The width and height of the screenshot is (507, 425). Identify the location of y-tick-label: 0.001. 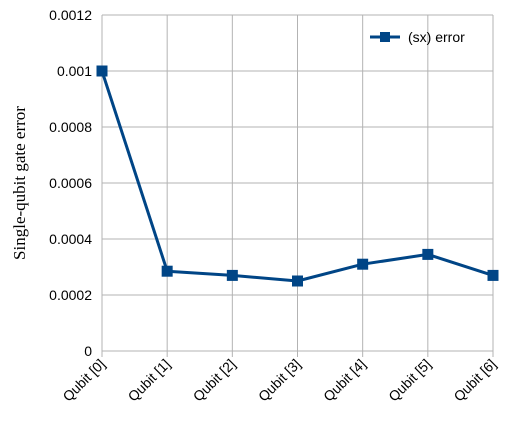
(74, 71).